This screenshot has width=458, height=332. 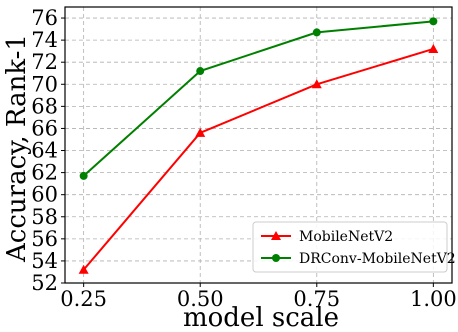 I want to click on x-tick-label: 0.50, so click(x=200, y=299).